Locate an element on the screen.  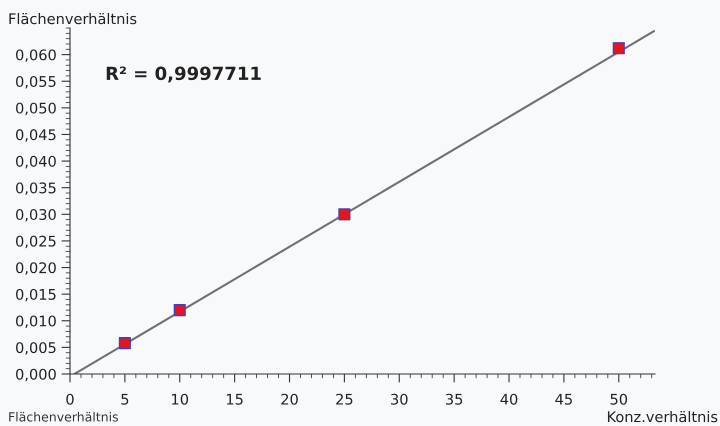
y-tick-label: 0,005 is located at coordinates (36, 348).